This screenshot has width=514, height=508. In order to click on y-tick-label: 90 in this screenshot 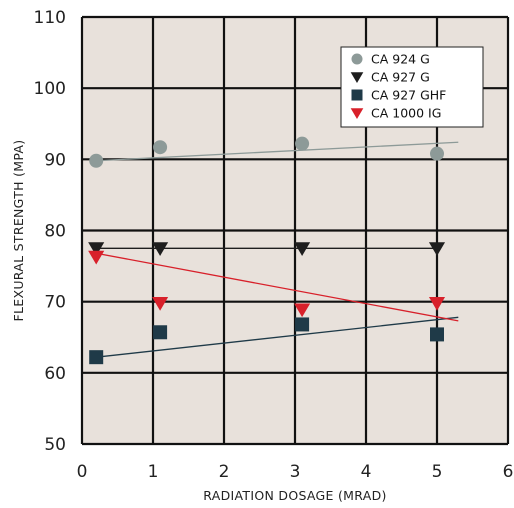, I will do `click(55, 160)`.